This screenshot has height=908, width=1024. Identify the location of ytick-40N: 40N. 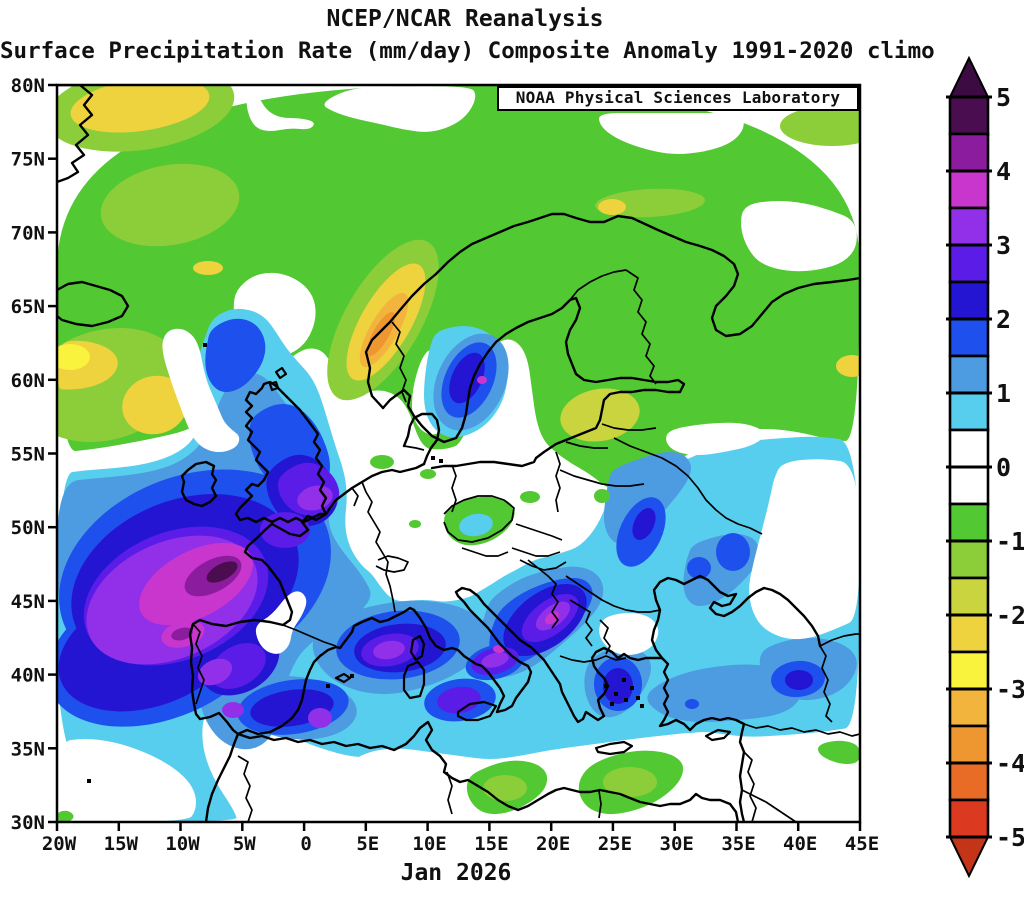
(28, 676).